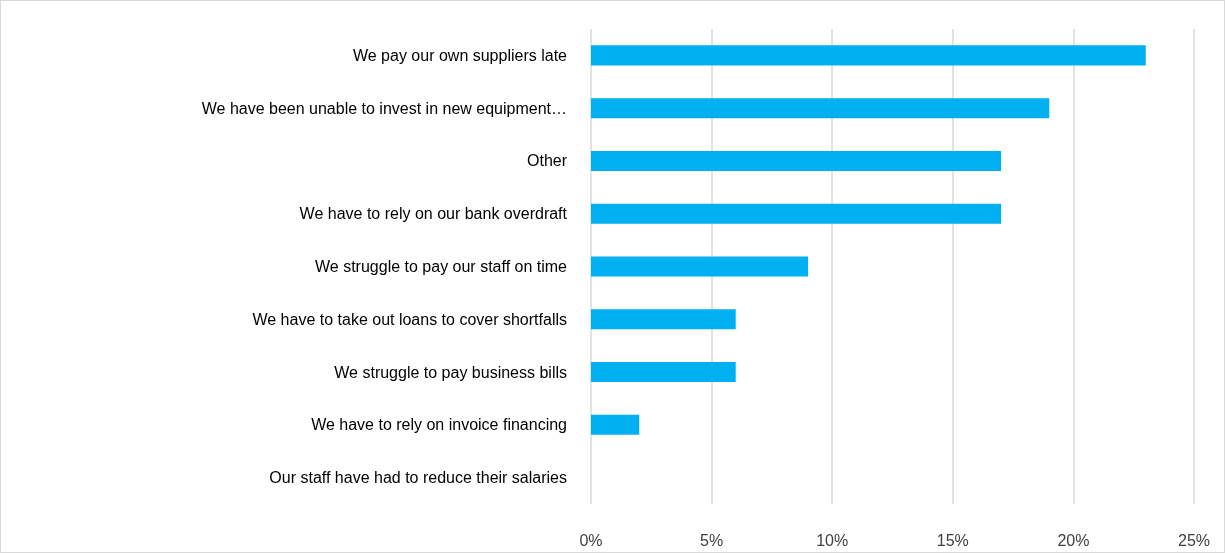 This screenshot has width=1225, height=553. Describe the element at coordinates (439, 425) in the screenshot. I see `y-tick-label: We have to rely on invoice financing` at that location.